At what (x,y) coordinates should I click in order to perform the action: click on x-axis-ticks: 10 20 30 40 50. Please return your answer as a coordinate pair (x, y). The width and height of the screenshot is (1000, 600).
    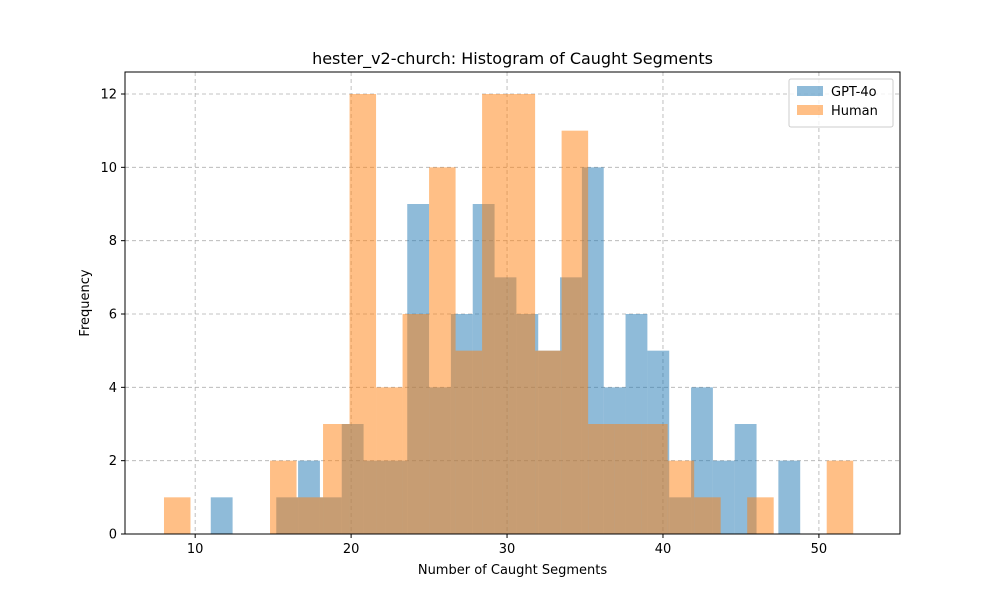
    Looking at the image, I should click on (507, 545).